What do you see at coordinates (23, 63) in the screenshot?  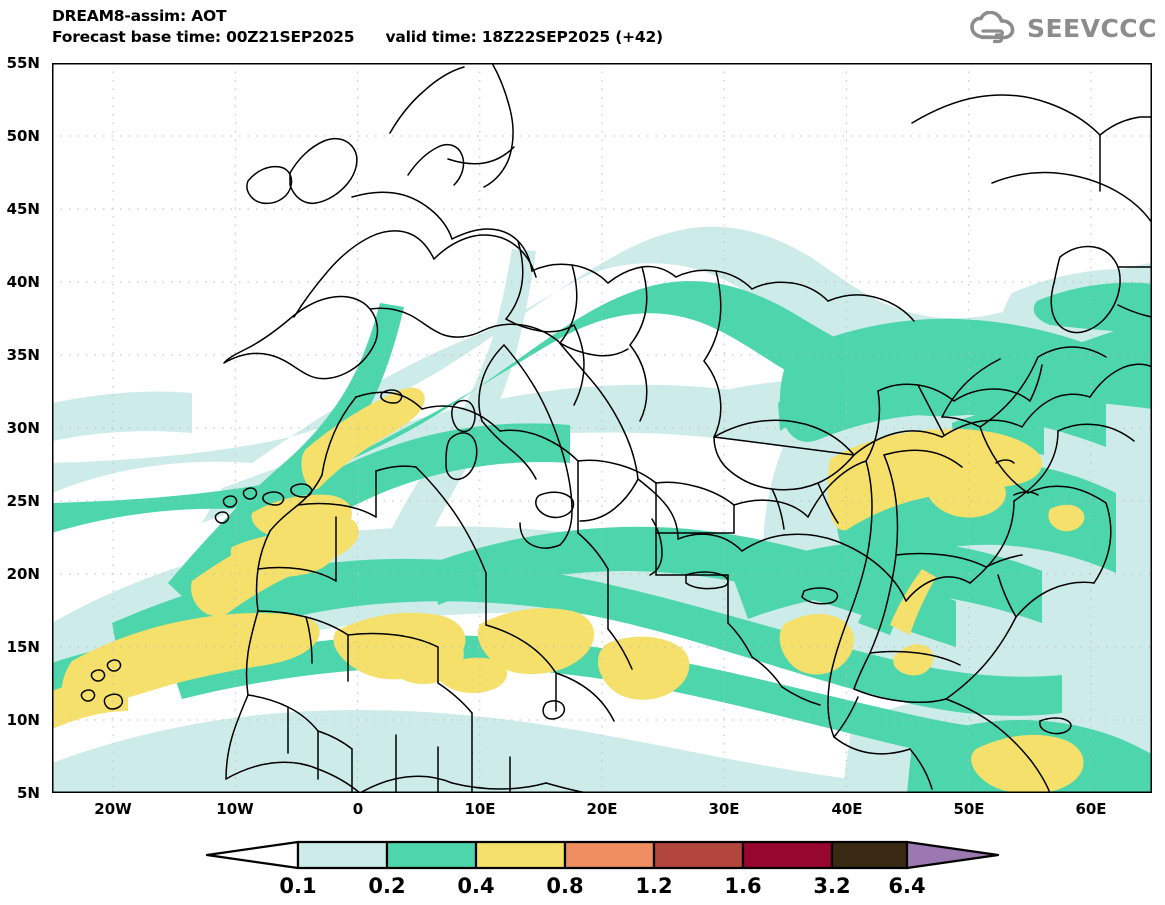 I see `y-tick-55N: 55N` at bounding box center [23, 63].